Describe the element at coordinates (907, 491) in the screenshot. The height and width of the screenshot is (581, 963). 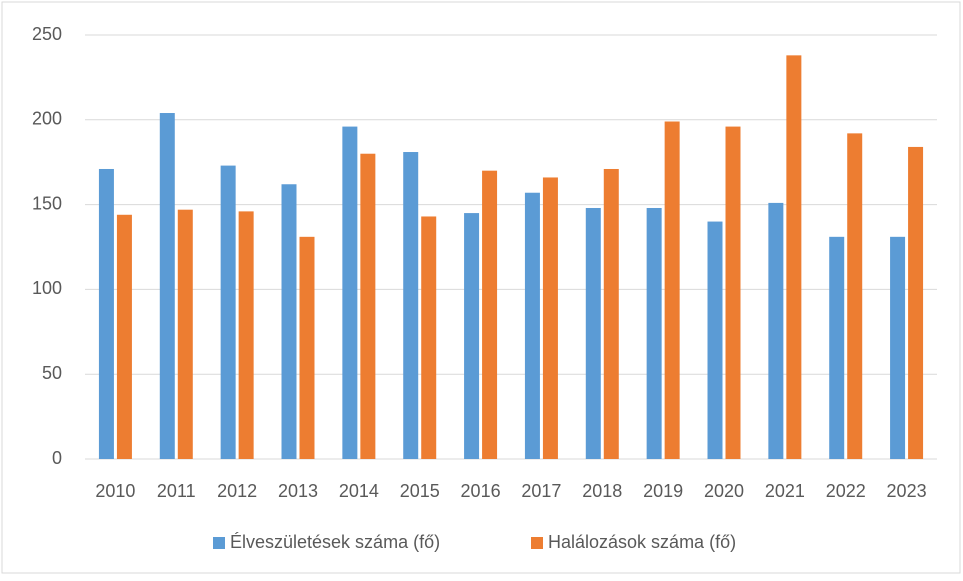
I see `x-tick-label: 2023` at that location.